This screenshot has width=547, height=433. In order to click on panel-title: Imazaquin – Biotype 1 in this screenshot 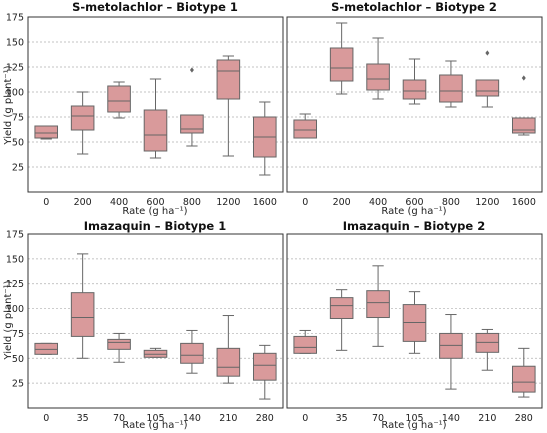, I will do `click(155, 226)`.